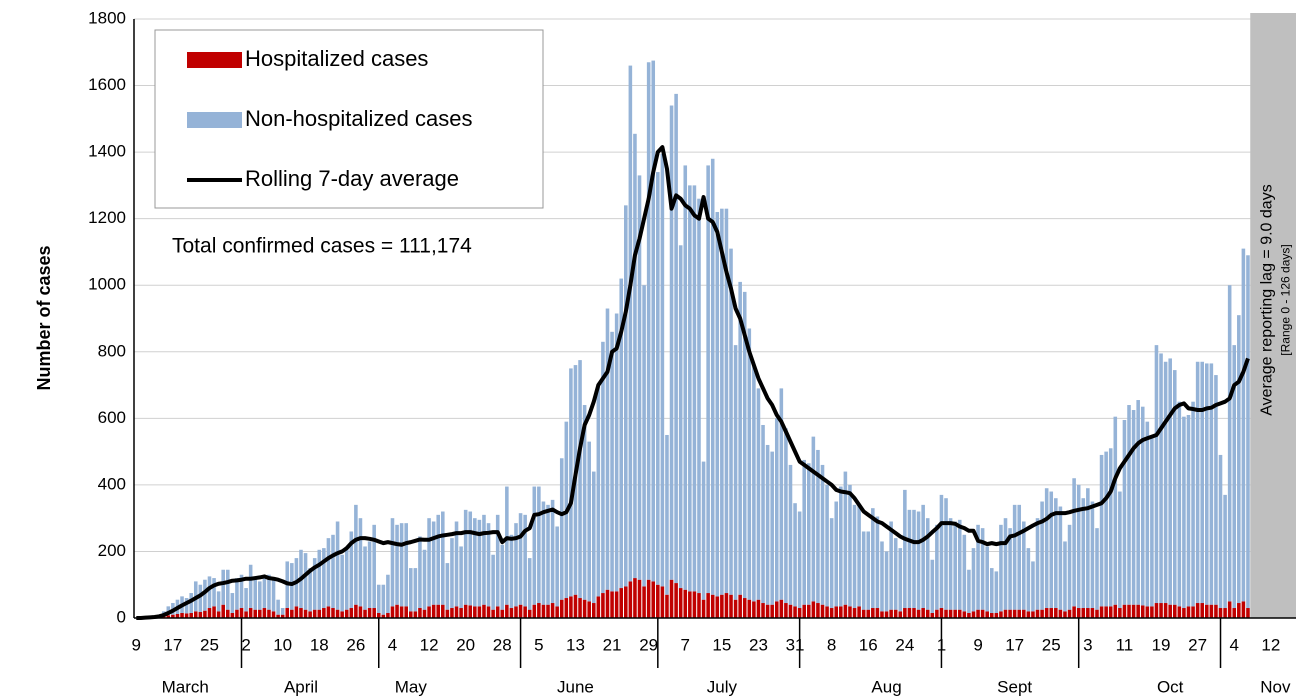 Image resolution: width=1306 pixels, height=700 pixels. I want to click on x-tick-label: 31, so click(795, 644).